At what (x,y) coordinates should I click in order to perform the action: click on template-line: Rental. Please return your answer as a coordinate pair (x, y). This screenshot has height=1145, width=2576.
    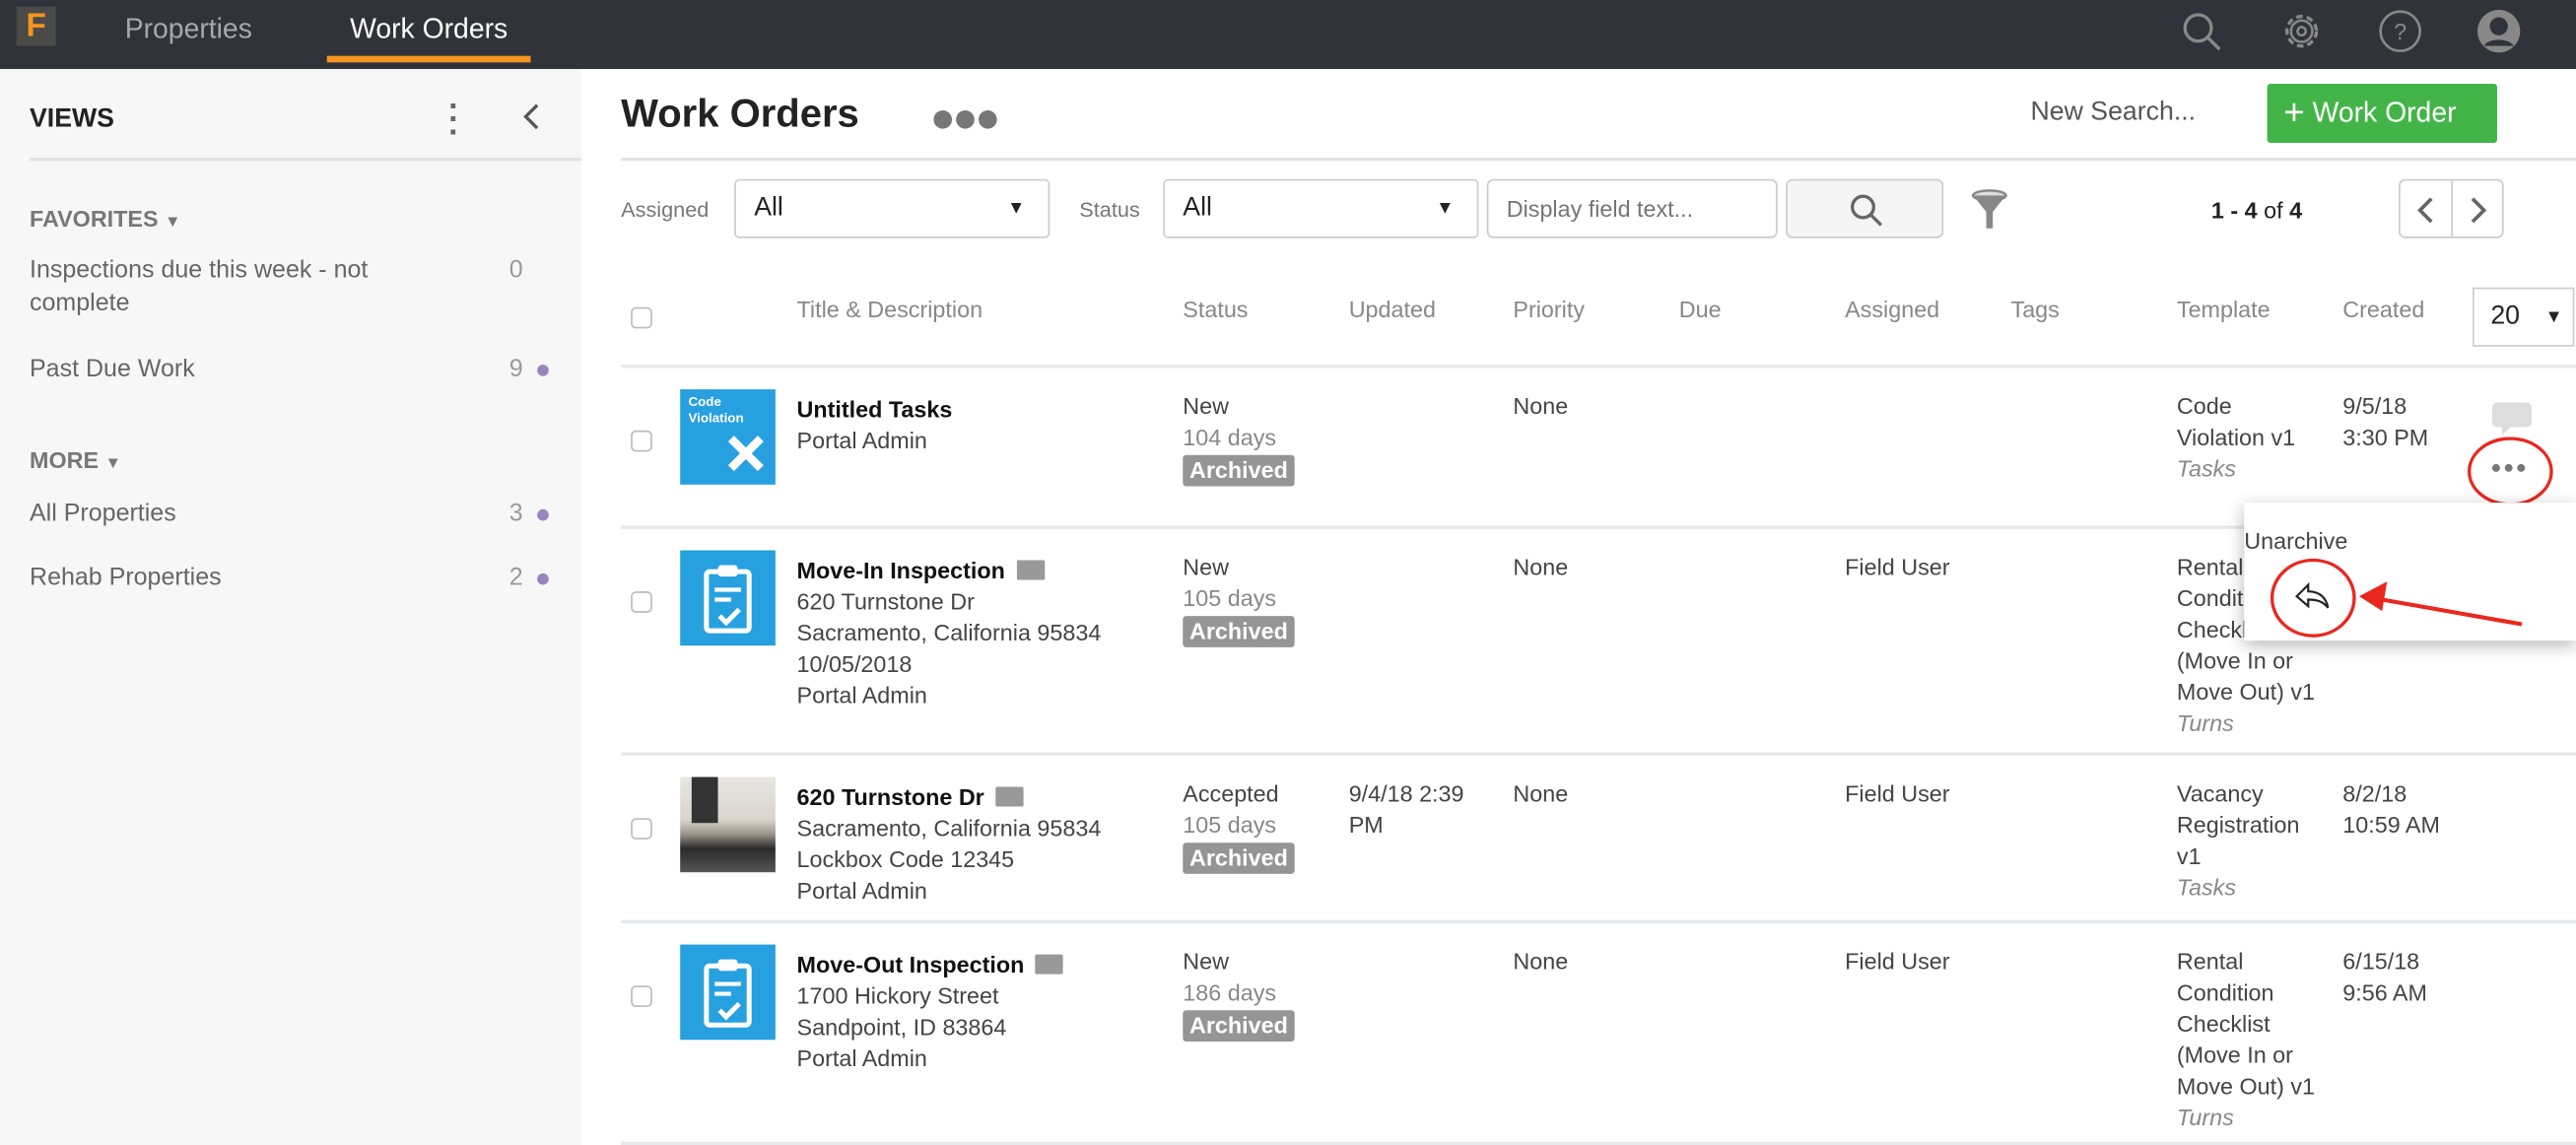
    Looking at the image, I should click on (2210, 566).